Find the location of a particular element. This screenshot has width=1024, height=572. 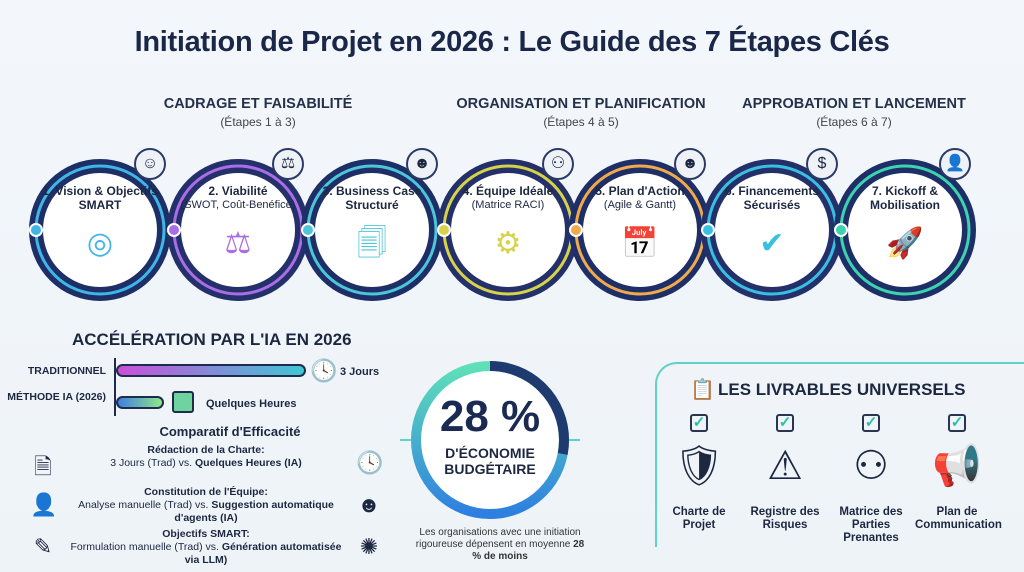

deliverable-label: Matrice des Parties Prenantes is located at coordinates (871, 525).